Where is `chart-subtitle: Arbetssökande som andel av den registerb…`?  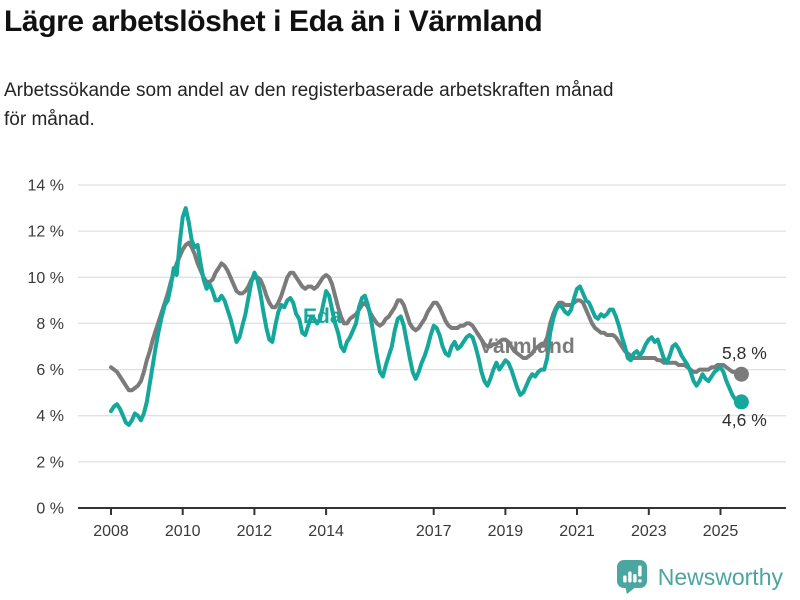
chart-subtitle: Arbetssökande som andel av den registerb… is located at coordinates (308, 105).